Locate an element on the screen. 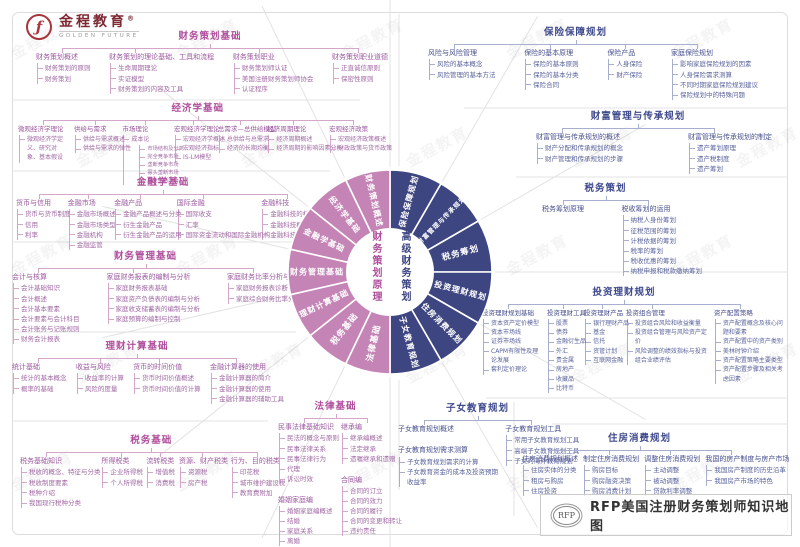 The image size is (800, 547). branch-group: 民事法律基础知识 民法的概念与原则 民事法律关系 民事法律行为 代理 诉讼时效 is located at coordinates (308, 453).